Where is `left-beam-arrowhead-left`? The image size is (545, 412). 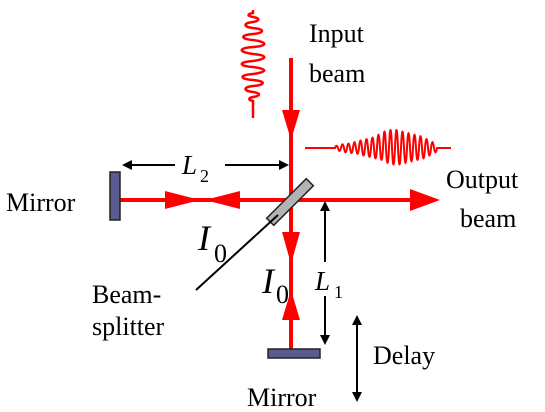 left-beam-arrowhead-left is located at coordinates (222, 200).